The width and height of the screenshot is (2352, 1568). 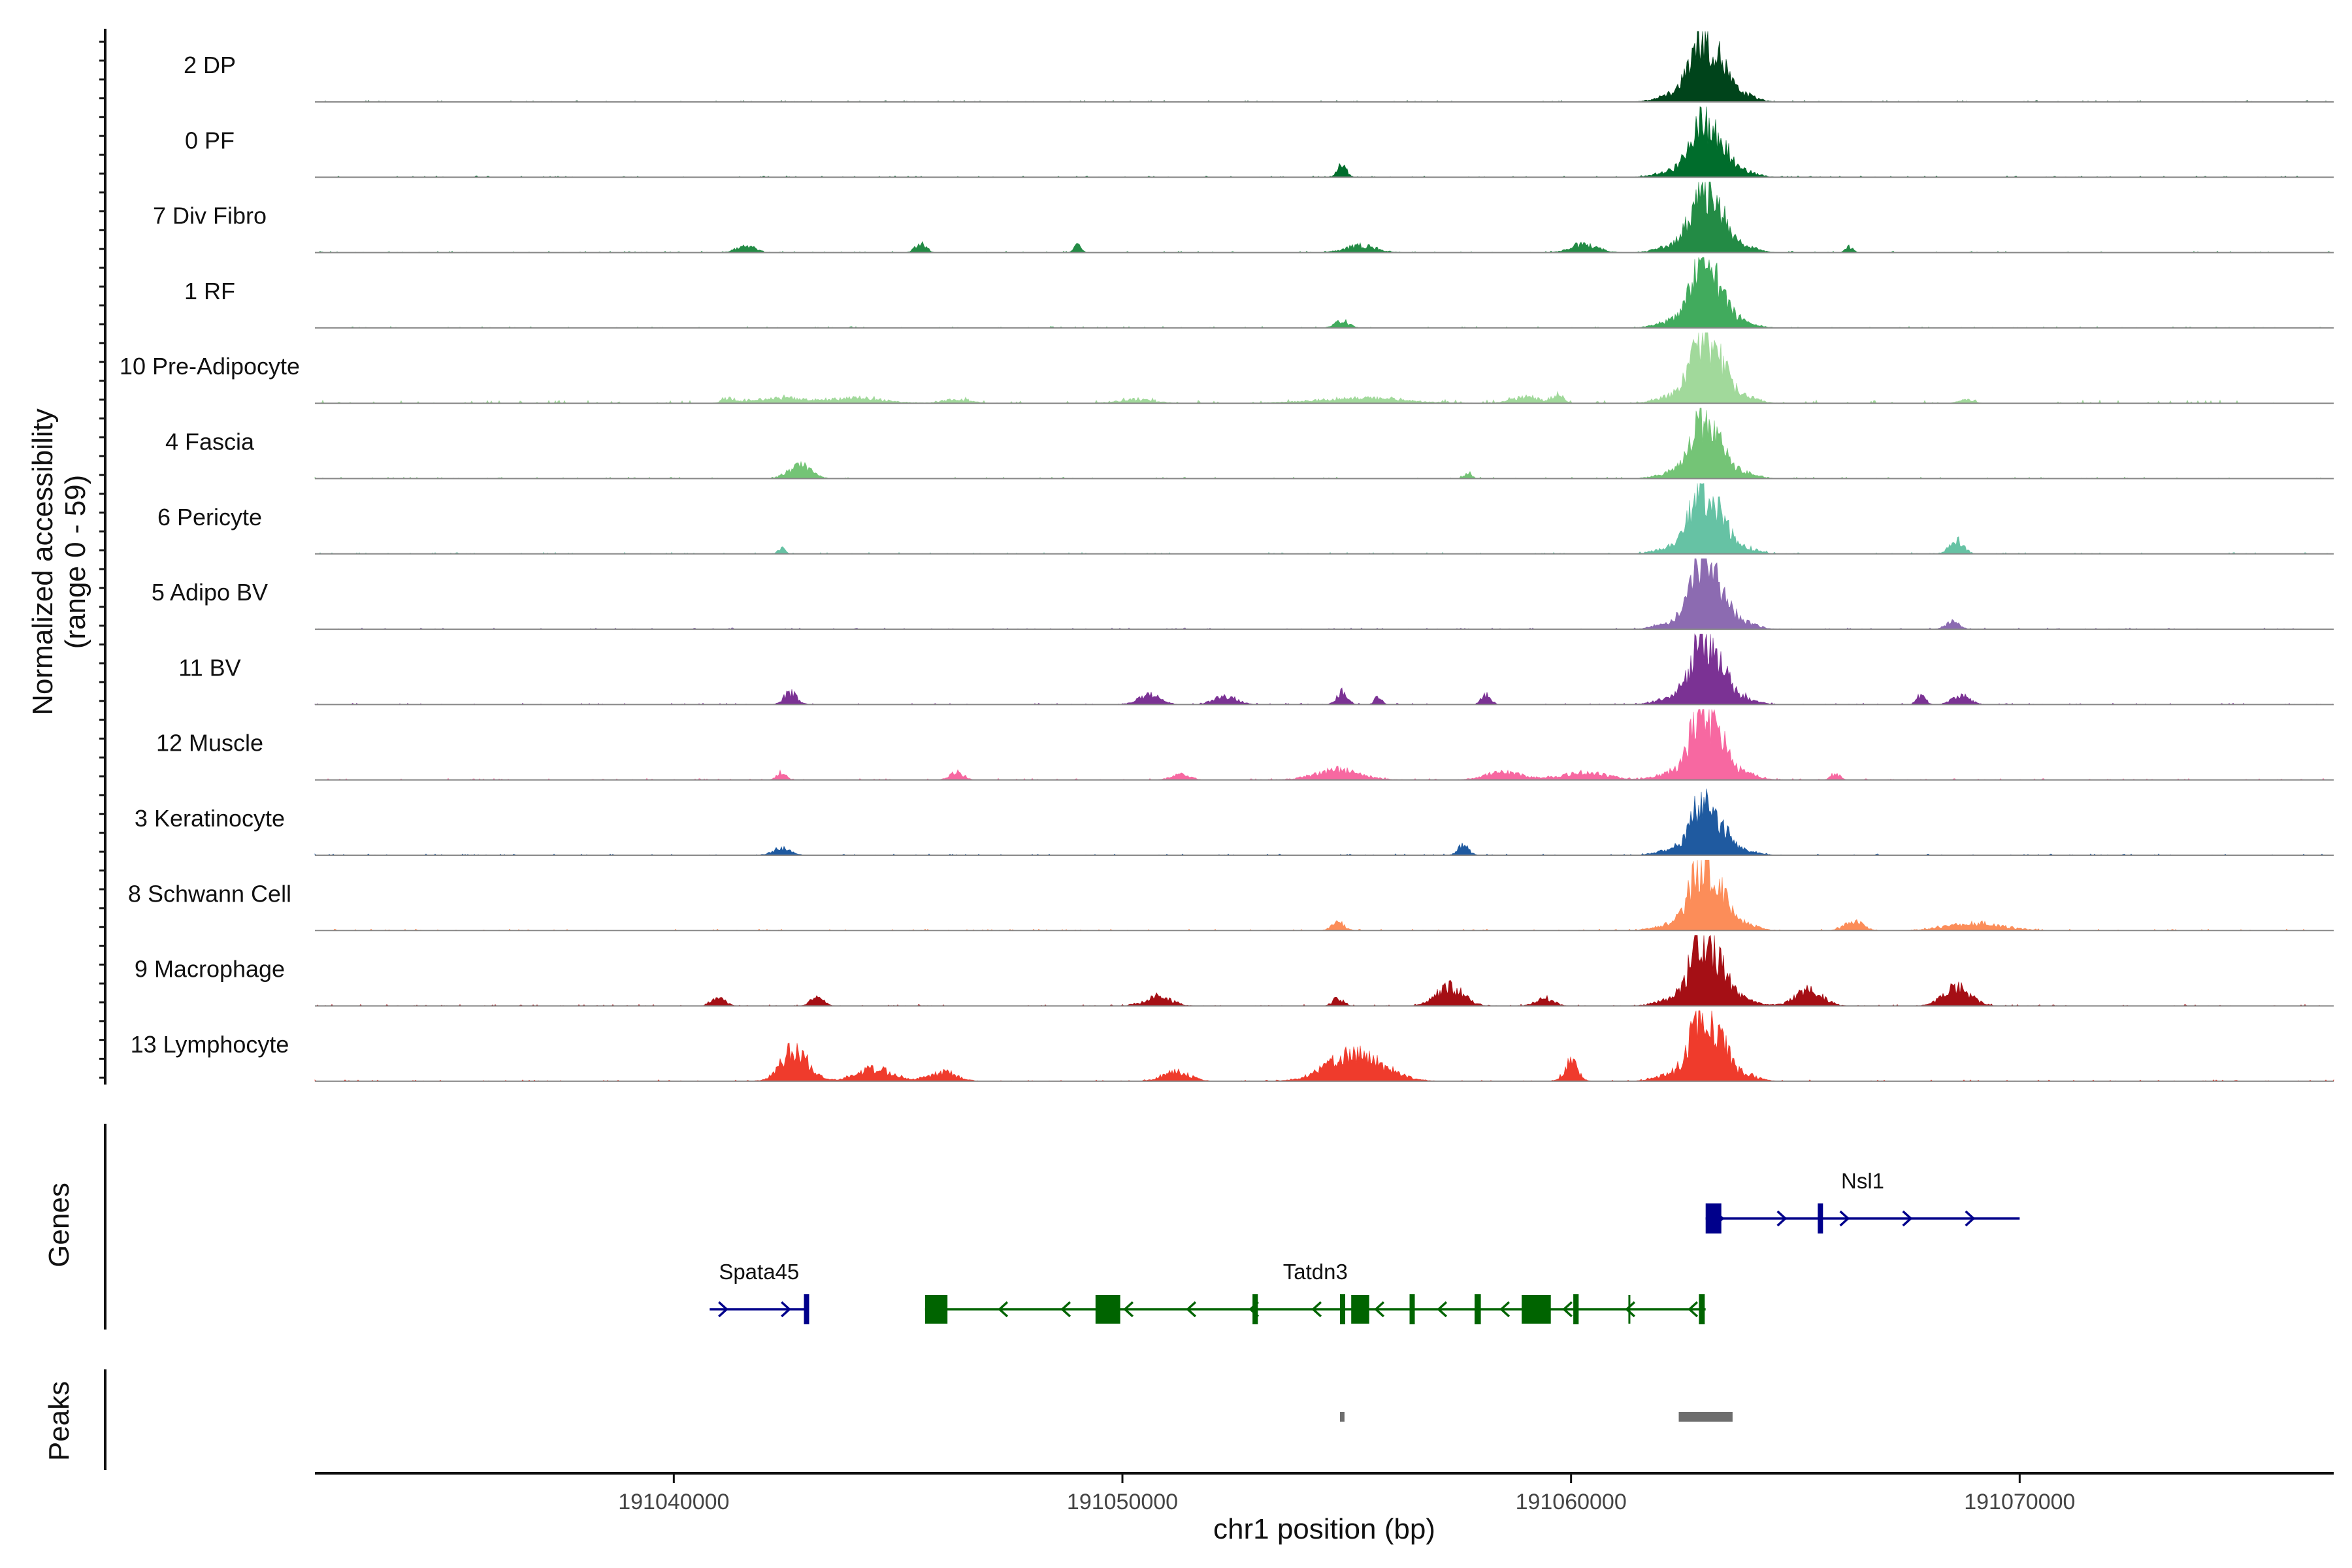 What do you see at coordinates (210, 1044) in the screenshot?
I see `track-label: 13 Lymphocyte` at bounding box center [210, 1044].